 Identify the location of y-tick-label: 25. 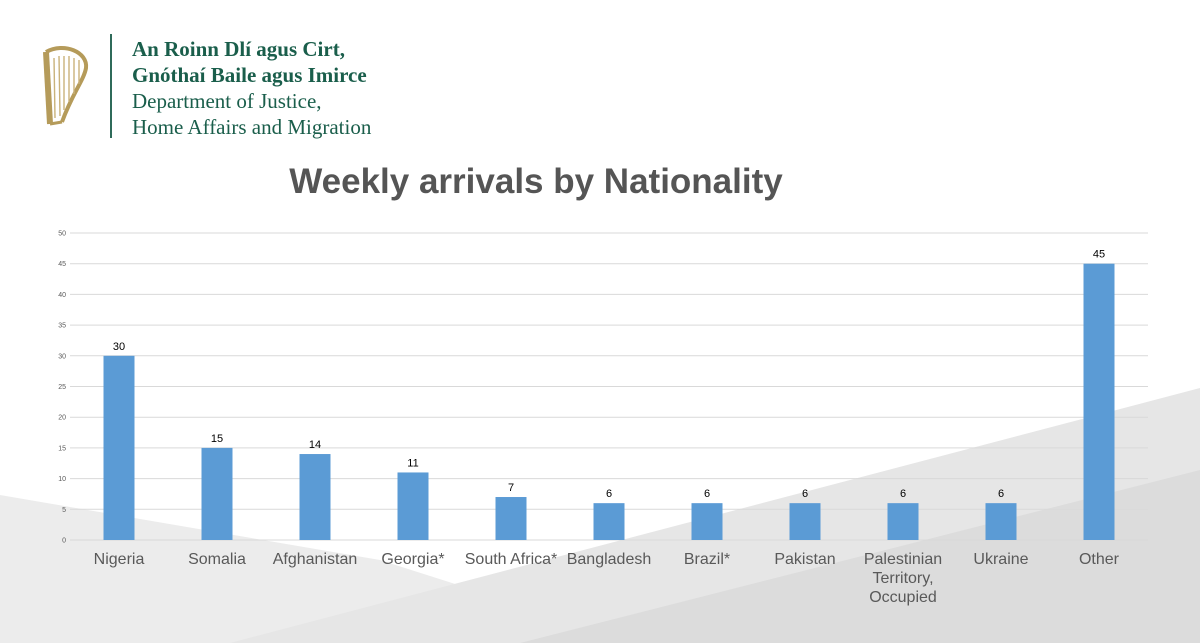
(62, 387).